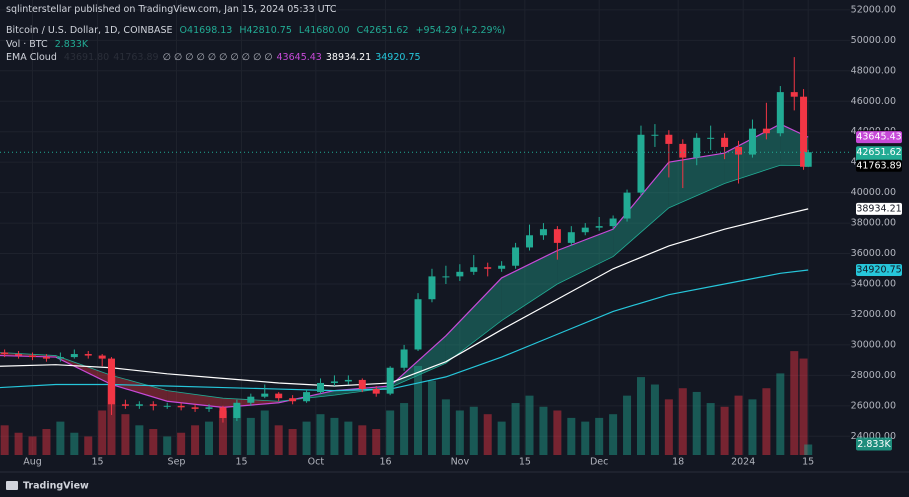 The width and height of the screenshot is (909, 497). I want to click on y-tick-label: 36000.00, so click(873, 253).